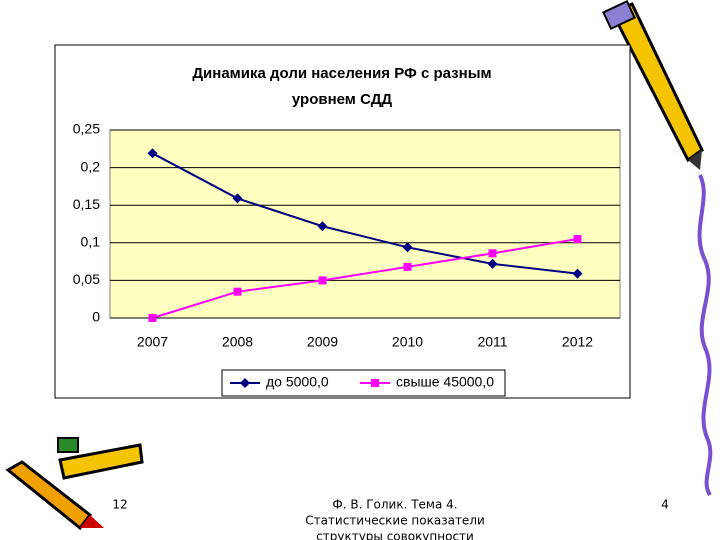 This screenshot has width=720, height=540. What do you see at coordinates (91, 166) in the screenshot?
I see `y-tick-label: 0,2` at bounding box center [91, 166].